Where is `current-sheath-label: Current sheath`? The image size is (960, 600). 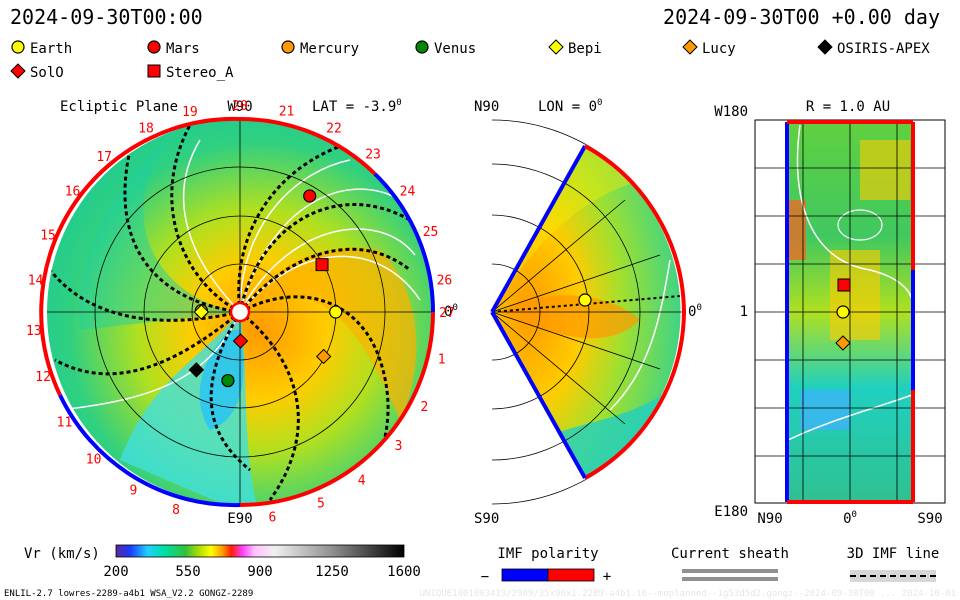 current-sheath-label: Current sheath is located at coordinates (730, 554).